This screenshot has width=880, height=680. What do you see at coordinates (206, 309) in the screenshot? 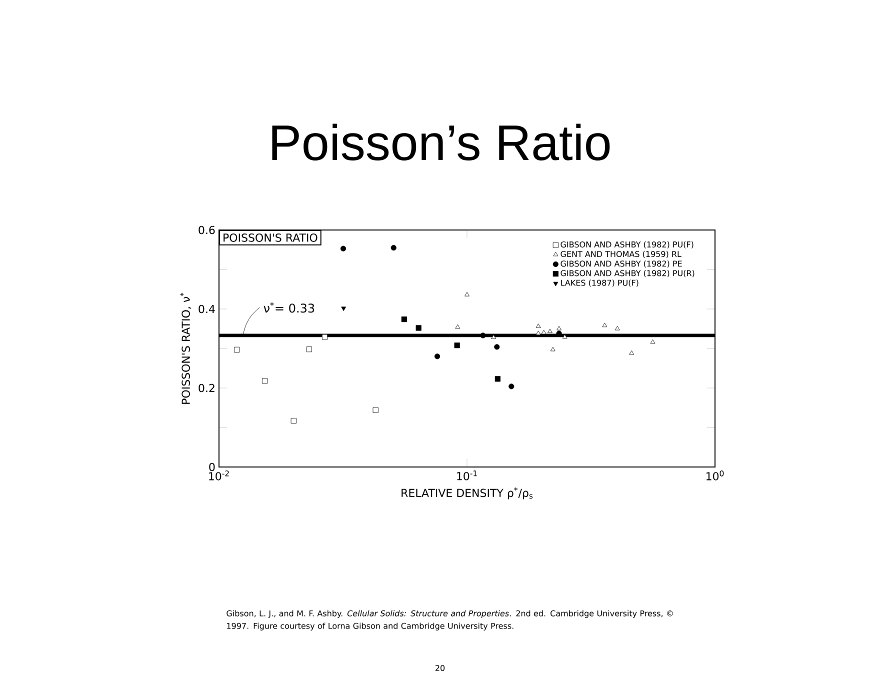
I see `y-tick-label: 0.4` at bounding box center [206, 309].